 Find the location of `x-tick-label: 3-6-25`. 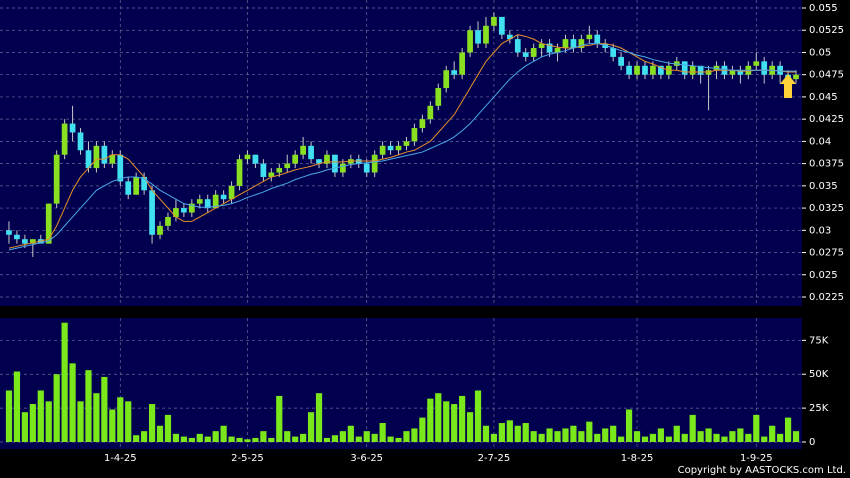

x-tick-label: 3-6-25 is located at coordinates (366, 458).